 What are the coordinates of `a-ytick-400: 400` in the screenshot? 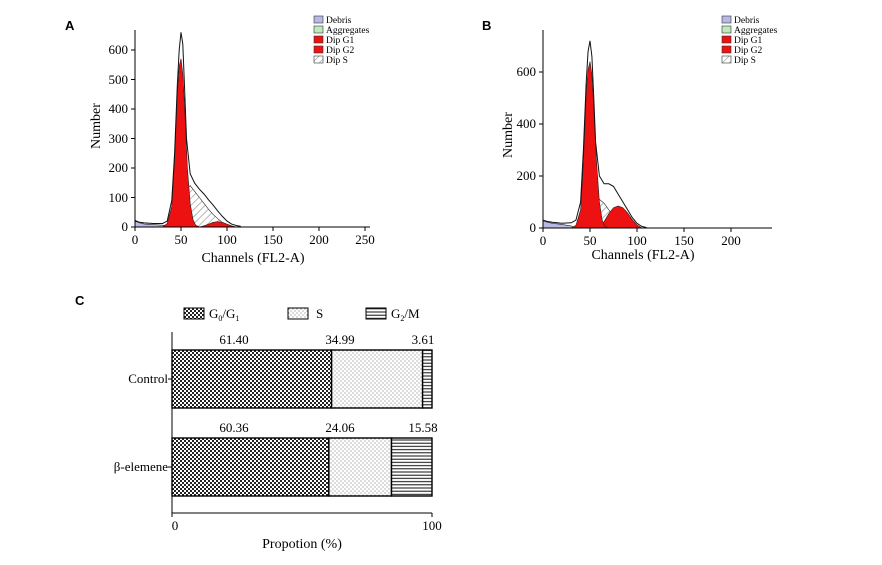 It's located at (119, 108).